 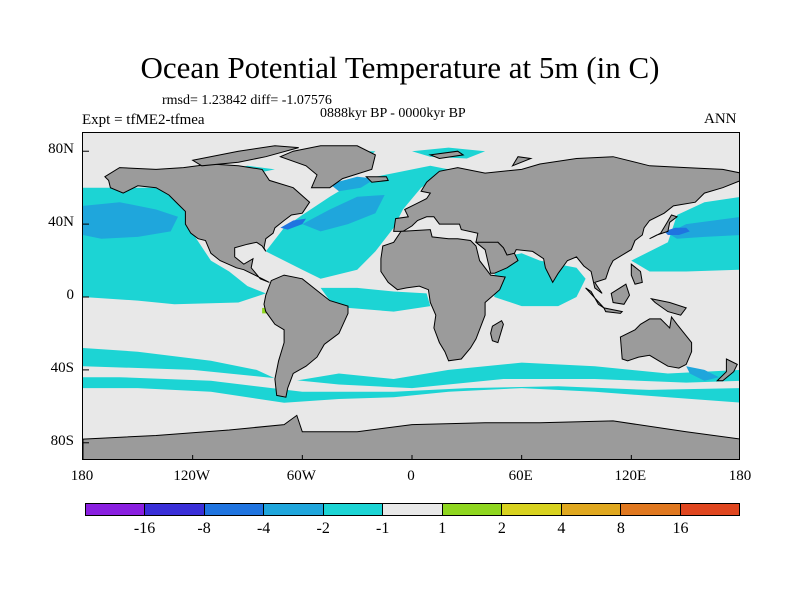 What do you see at coordinates (61, 222) in the screenshot?
I see `lat-tick-label: 40N` at bounding box center [61, 222].